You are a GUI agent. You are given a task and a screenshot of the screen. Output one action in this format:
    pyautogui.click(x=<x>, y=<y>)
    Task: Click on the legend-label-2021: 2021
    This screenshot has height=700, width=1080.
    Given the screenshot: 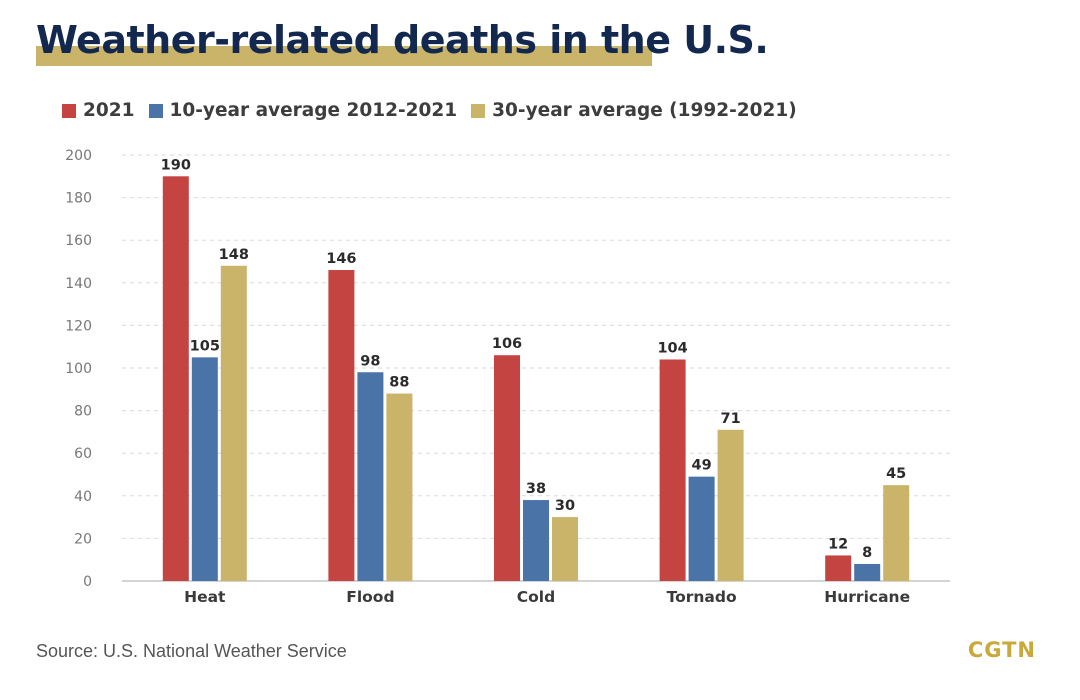 What is the action you would take?
    pyautogui.click(x=109, y=110)
    